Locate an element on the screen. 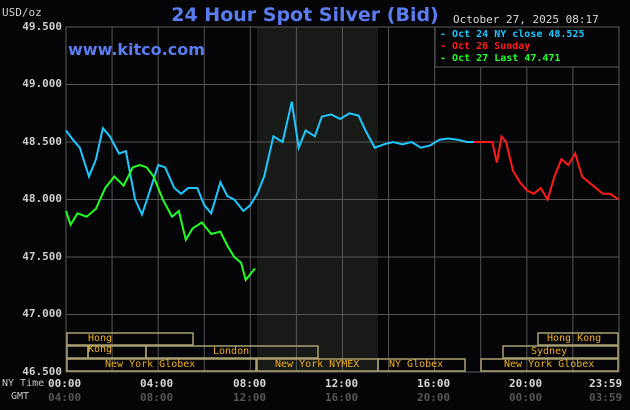  legend-item-oct24: - Oct 24 NY close 48.525 is located at coordinates (512, 34).